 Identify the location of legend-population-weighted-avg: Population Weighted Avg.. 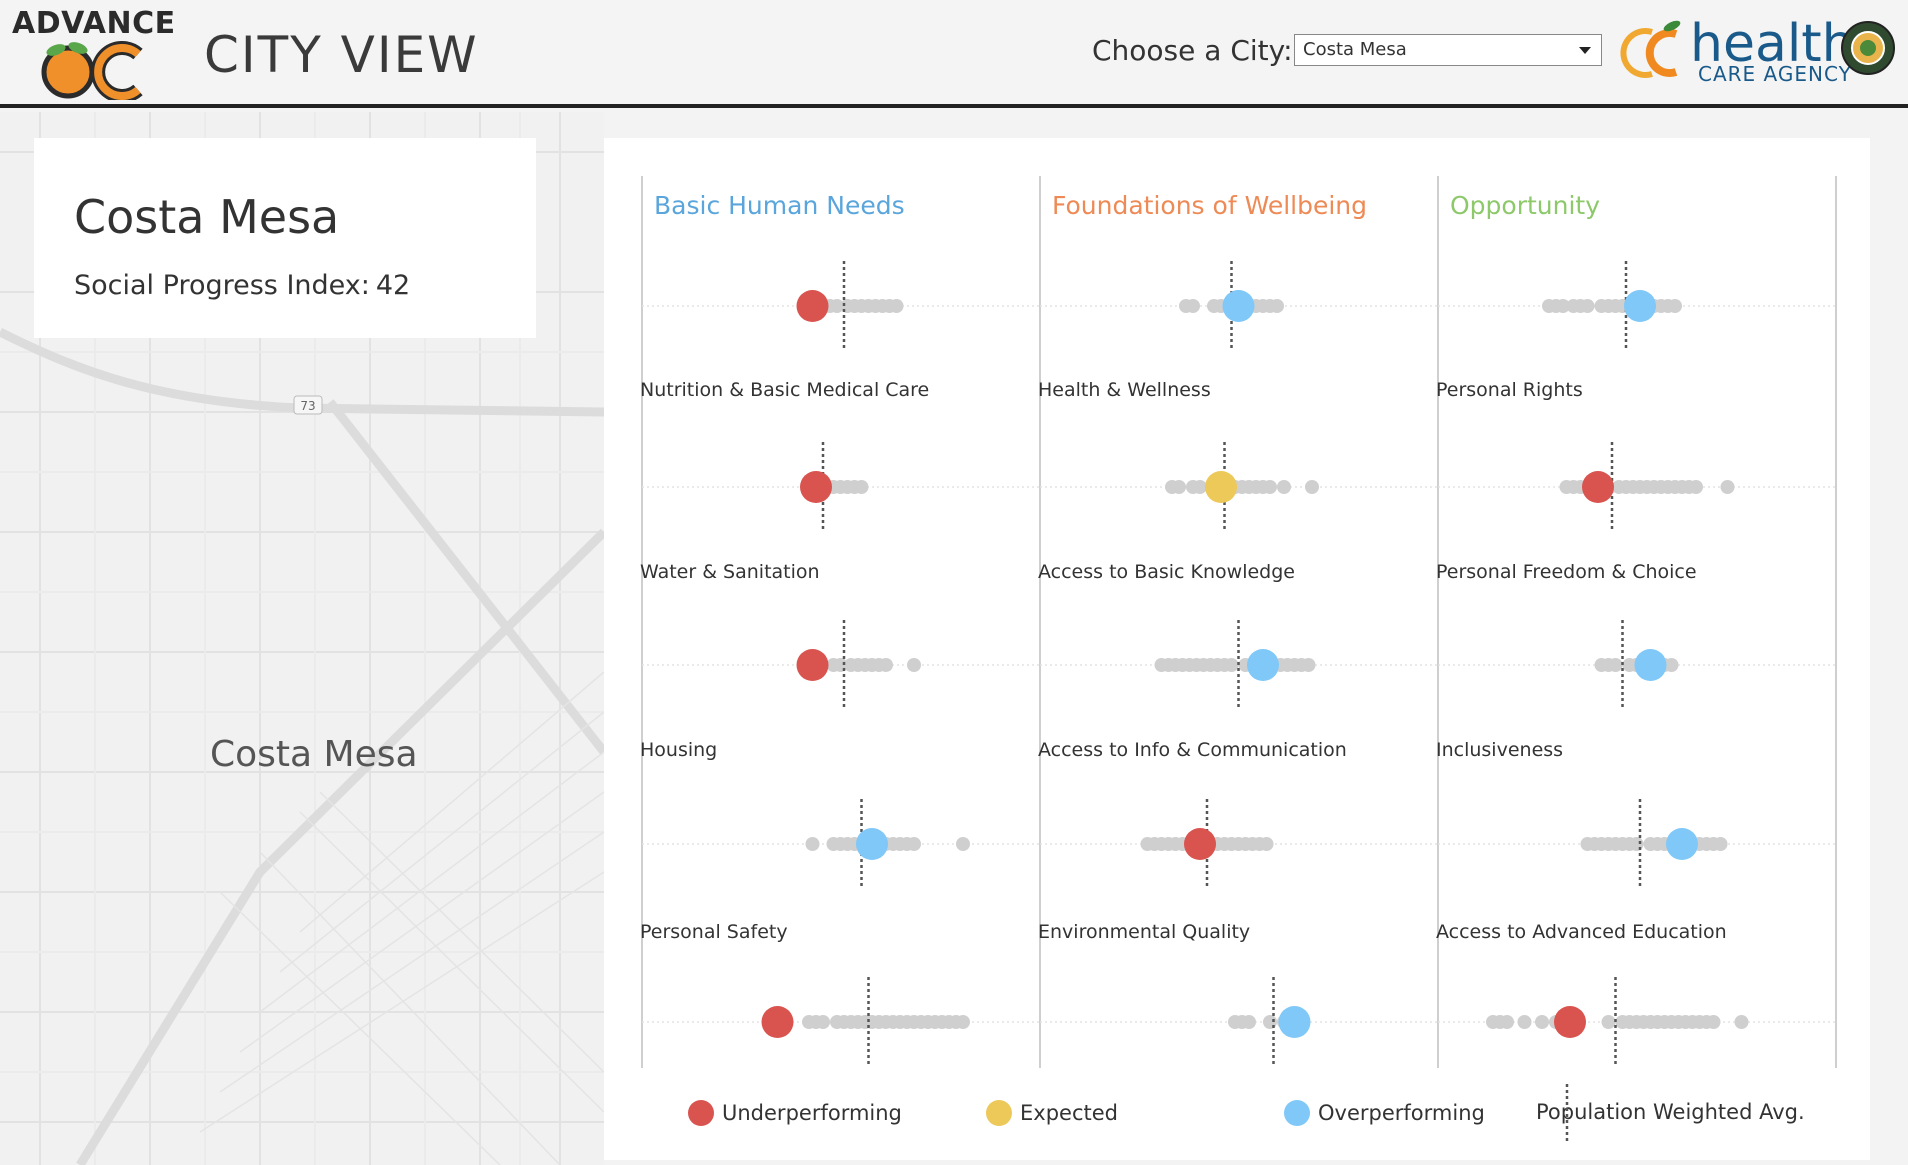
(1670, 1114).